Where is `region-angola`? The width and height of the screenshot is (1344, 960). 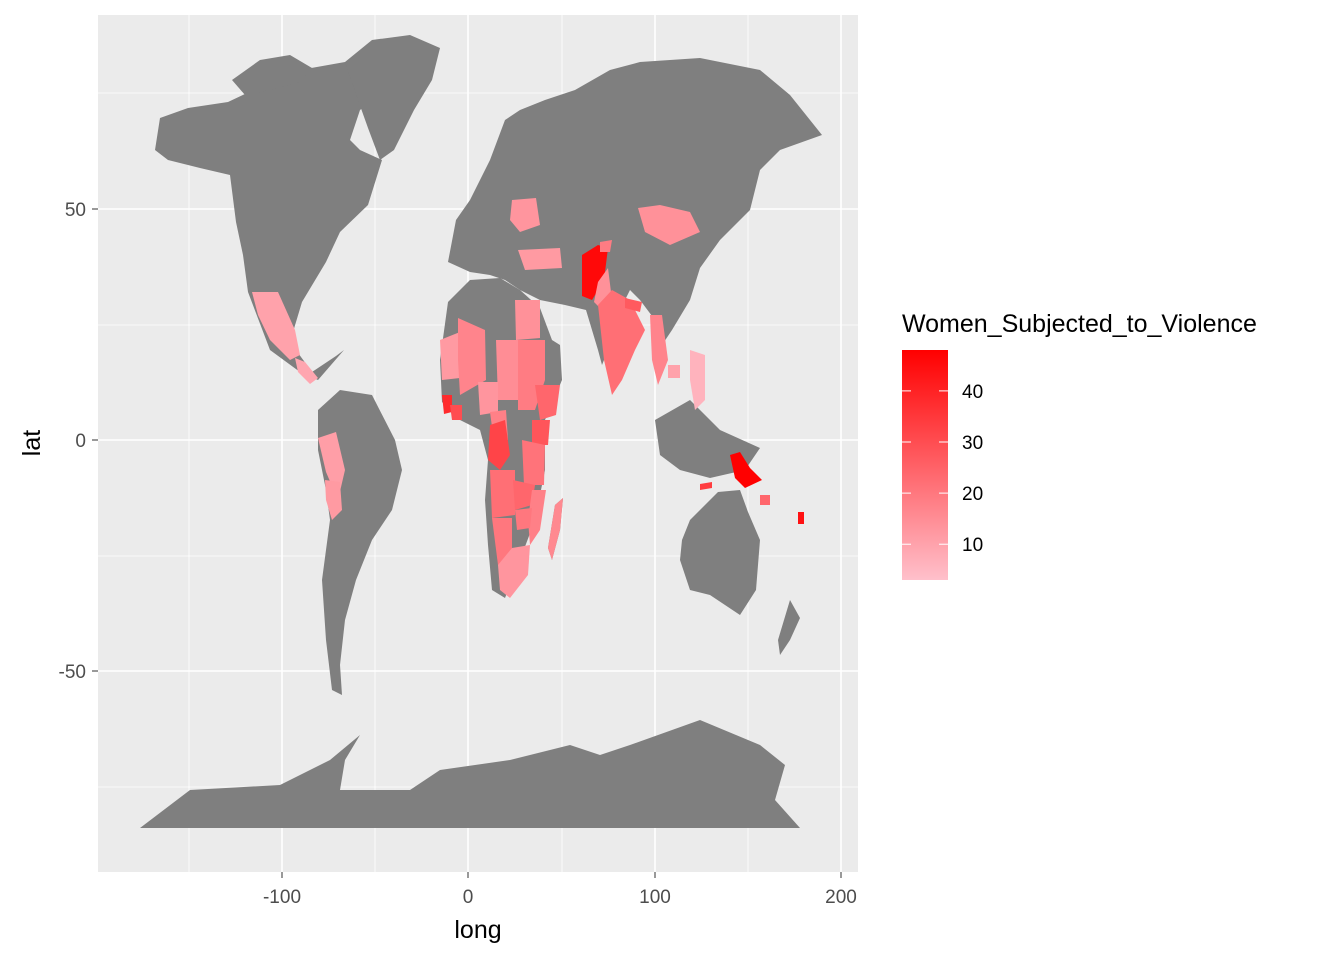
region-angola is located at coordinates (502, 494).